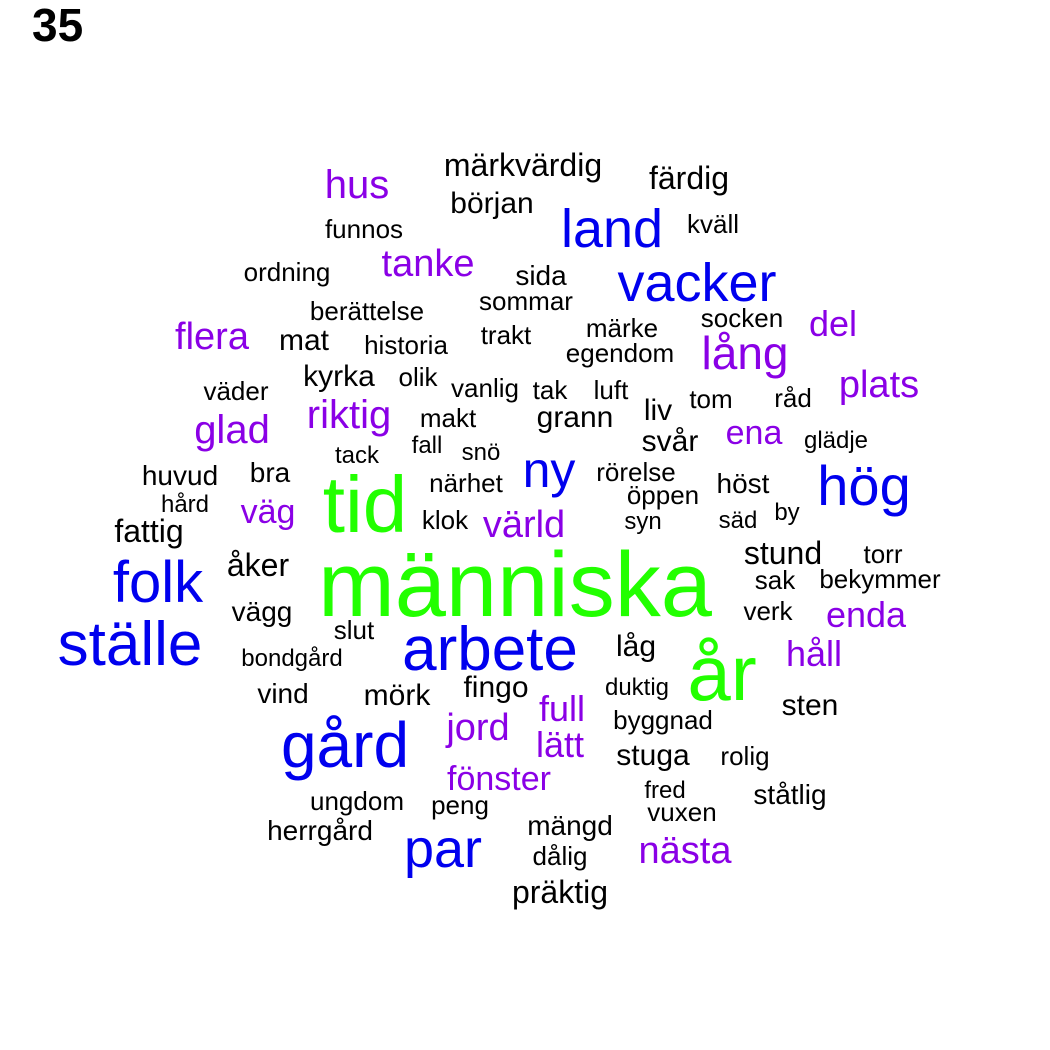 The height and width of the screenshot is (1050, 1050). I want to click on word-oppen: öppen, so click(663, 495).